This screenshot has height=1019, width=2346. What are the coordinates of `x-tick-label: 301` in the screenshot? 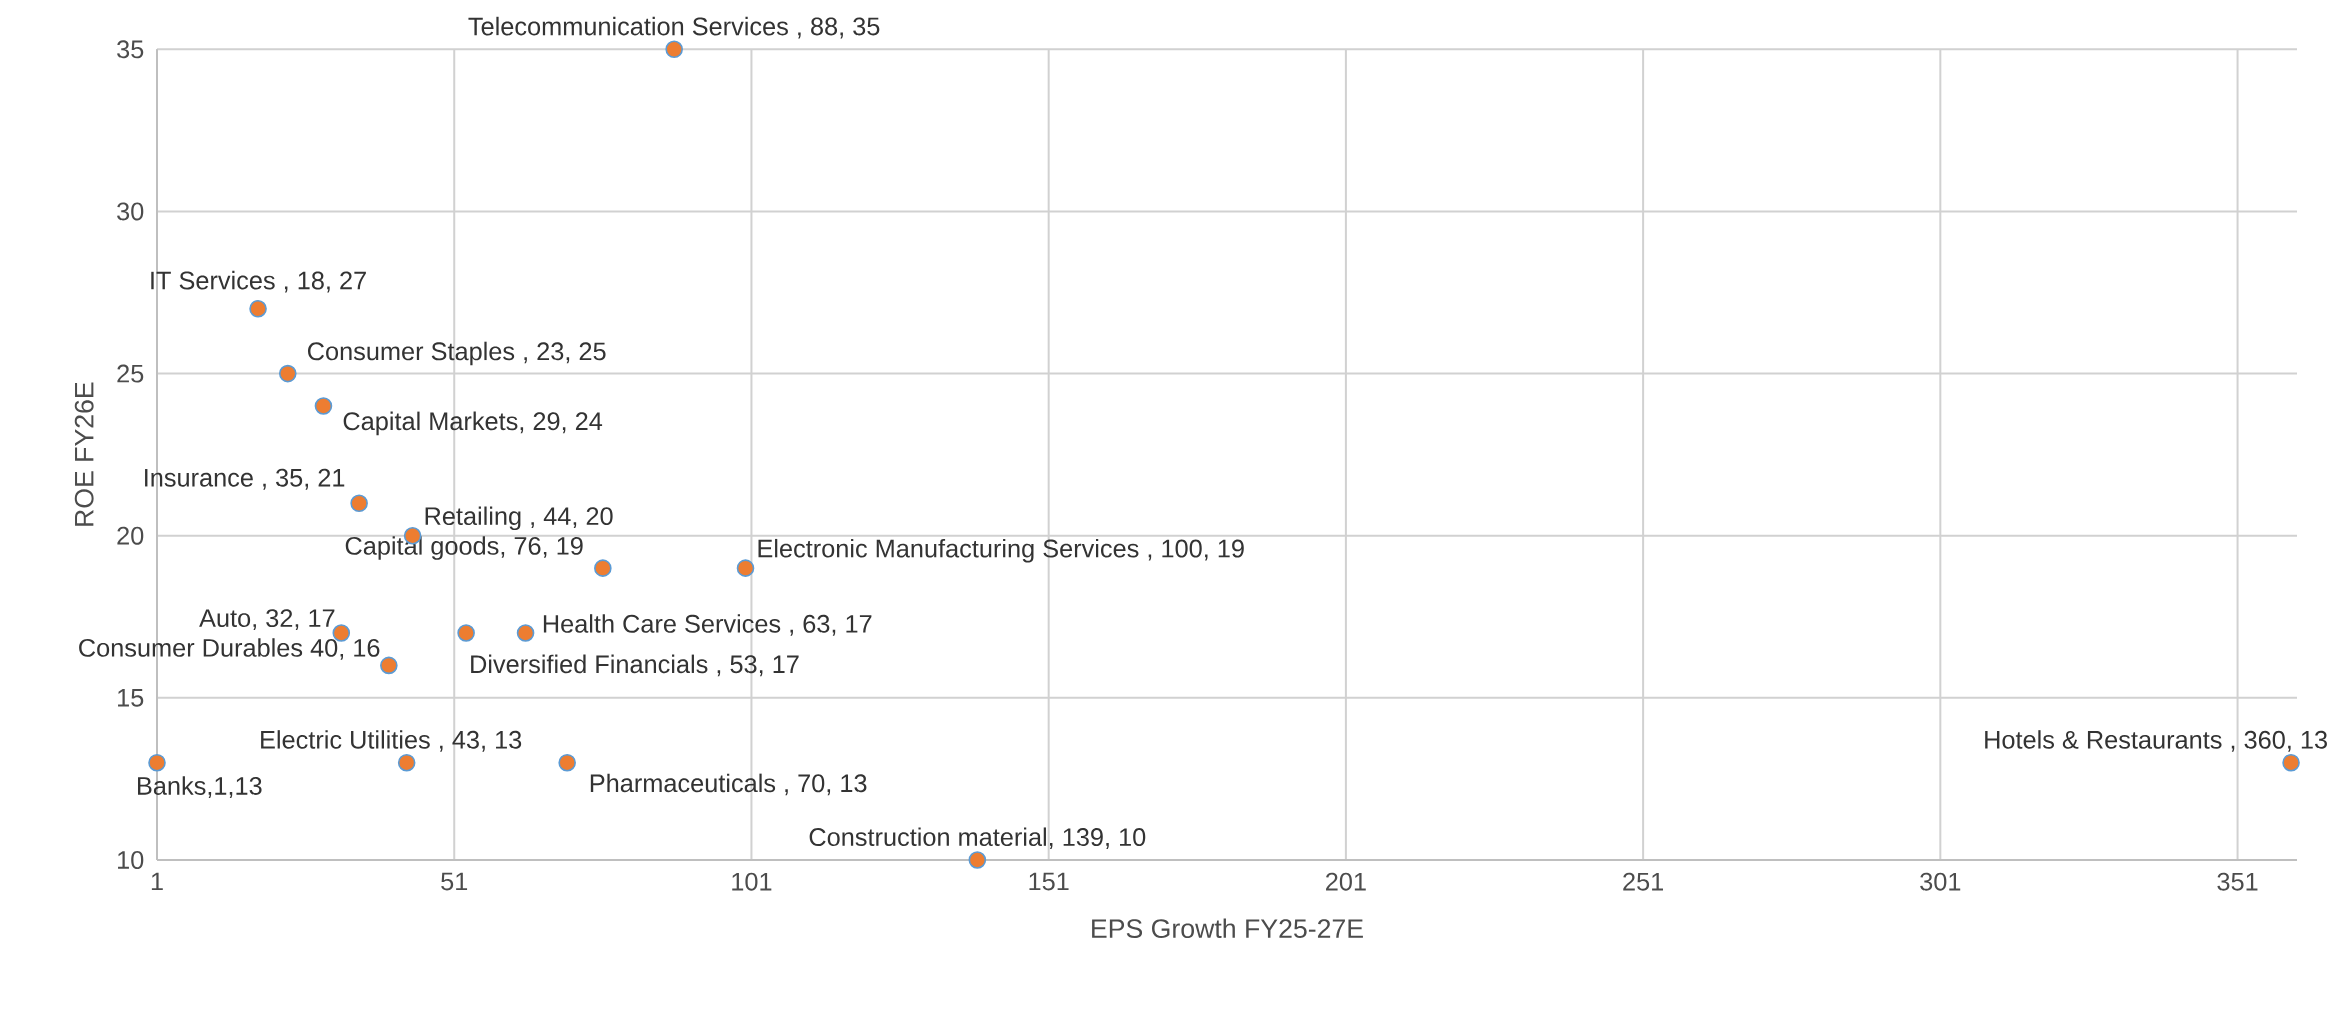 It's located at (1940, 881).